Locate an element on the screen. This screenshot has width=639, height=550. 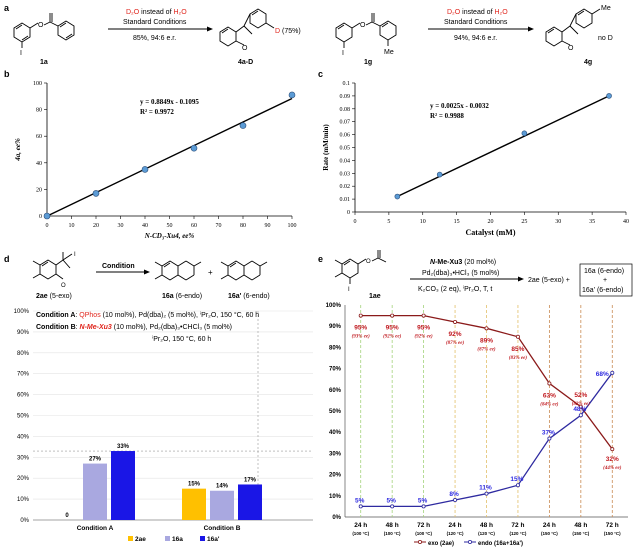
product-plus: + is located at coordinates (605, 280).